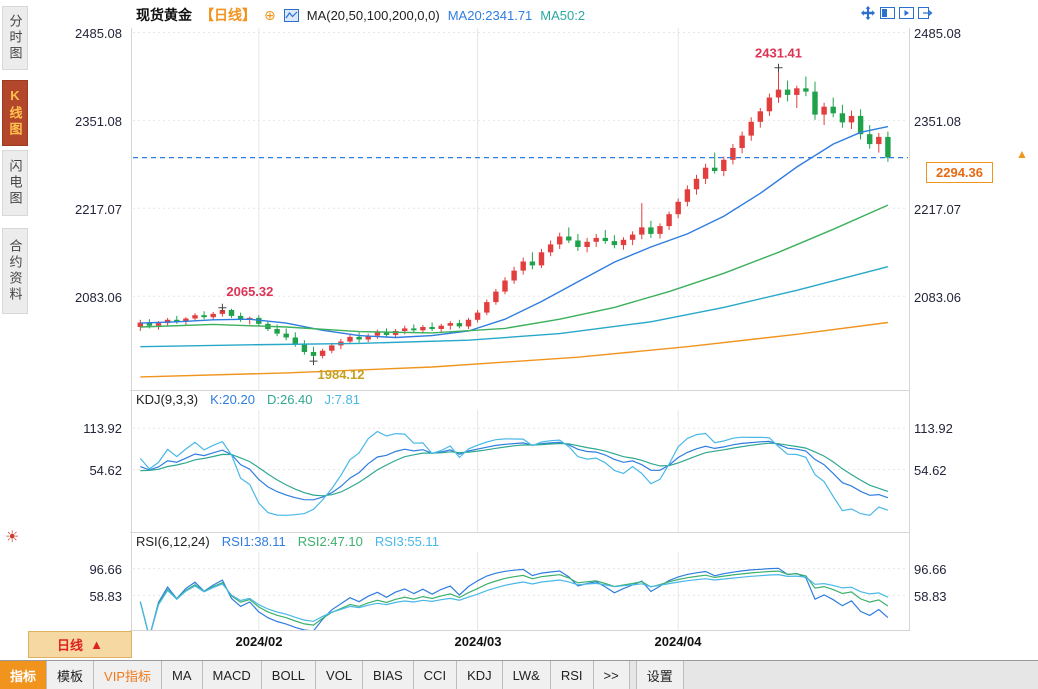 This screenshot has width=1038, height=689. Describe the element at coordinates (959, 172) in the screenshot. I see `current-price-tag: 2294.36` at that location.